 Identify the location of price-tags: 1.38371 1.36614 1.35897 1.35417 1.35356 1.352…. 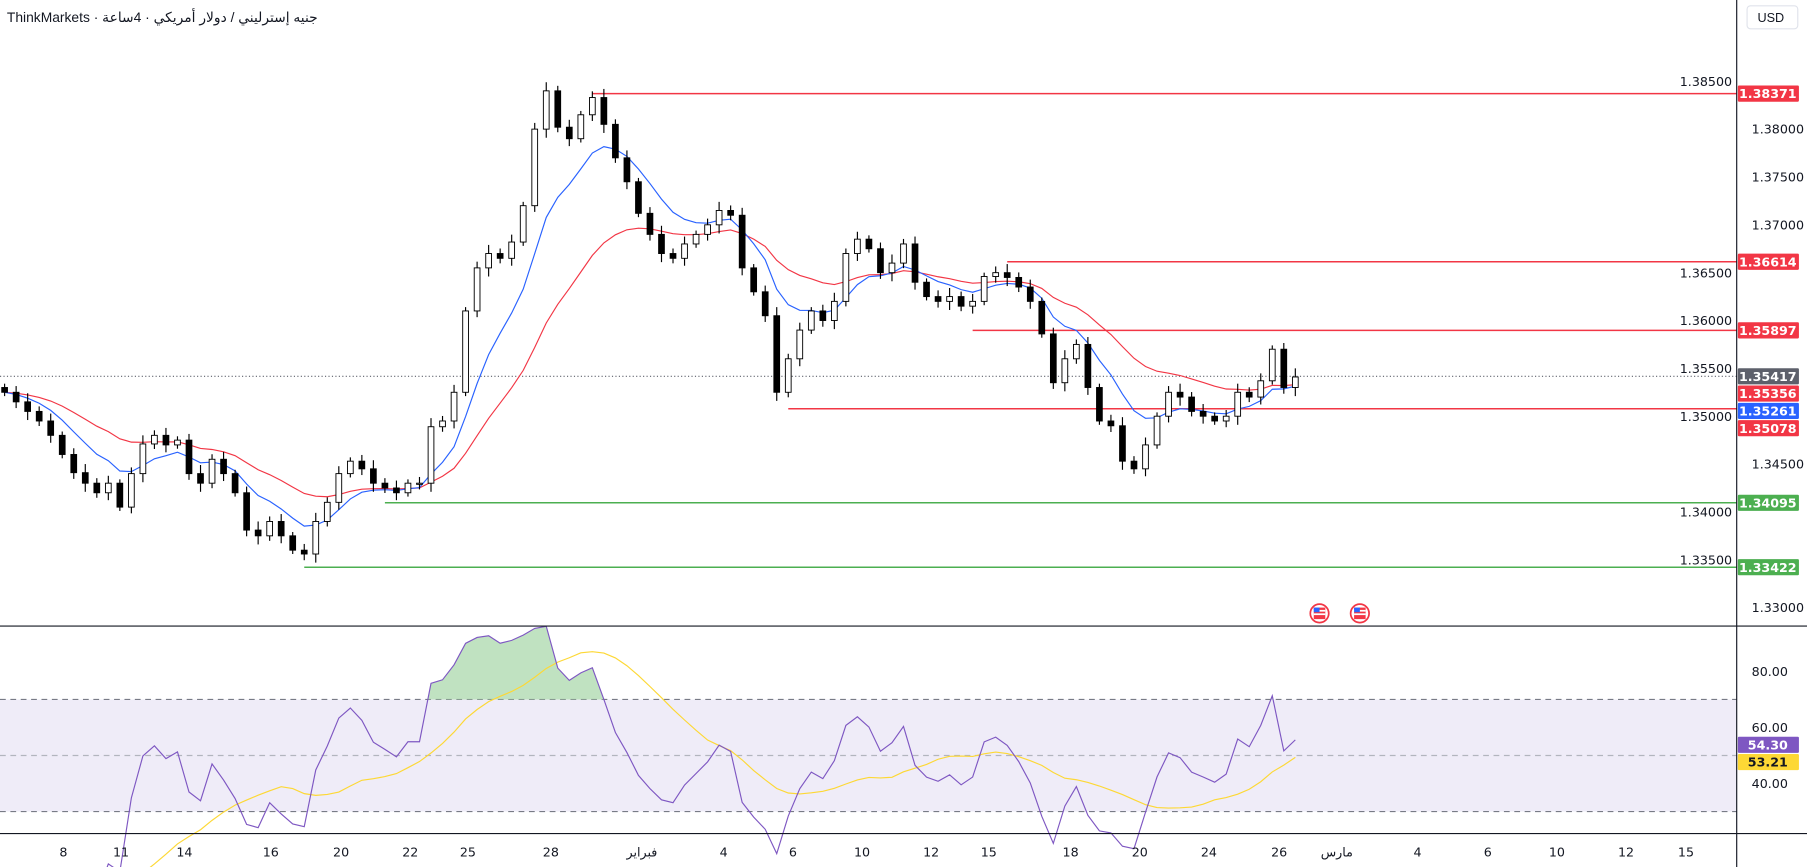
(1768, 428).